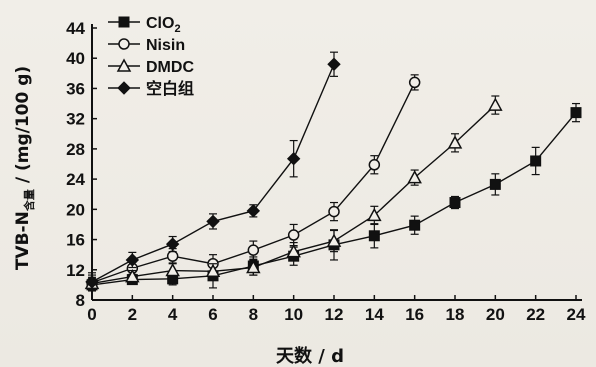 This screenshot has height=367, width=596. What do you see at coordinates (165, 45) in the screenshot?
I see `legend-label: Nisin` at bounding box center [165, 45].